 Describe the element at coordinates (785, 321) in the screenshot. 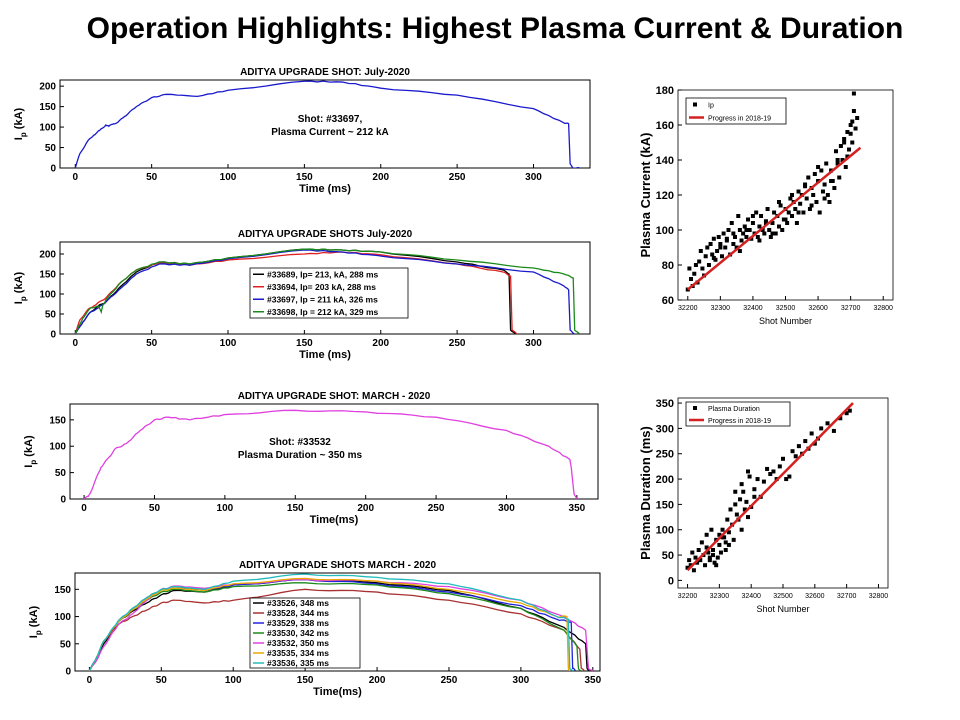

I see `x-axis-label: Shot Number` at that location.